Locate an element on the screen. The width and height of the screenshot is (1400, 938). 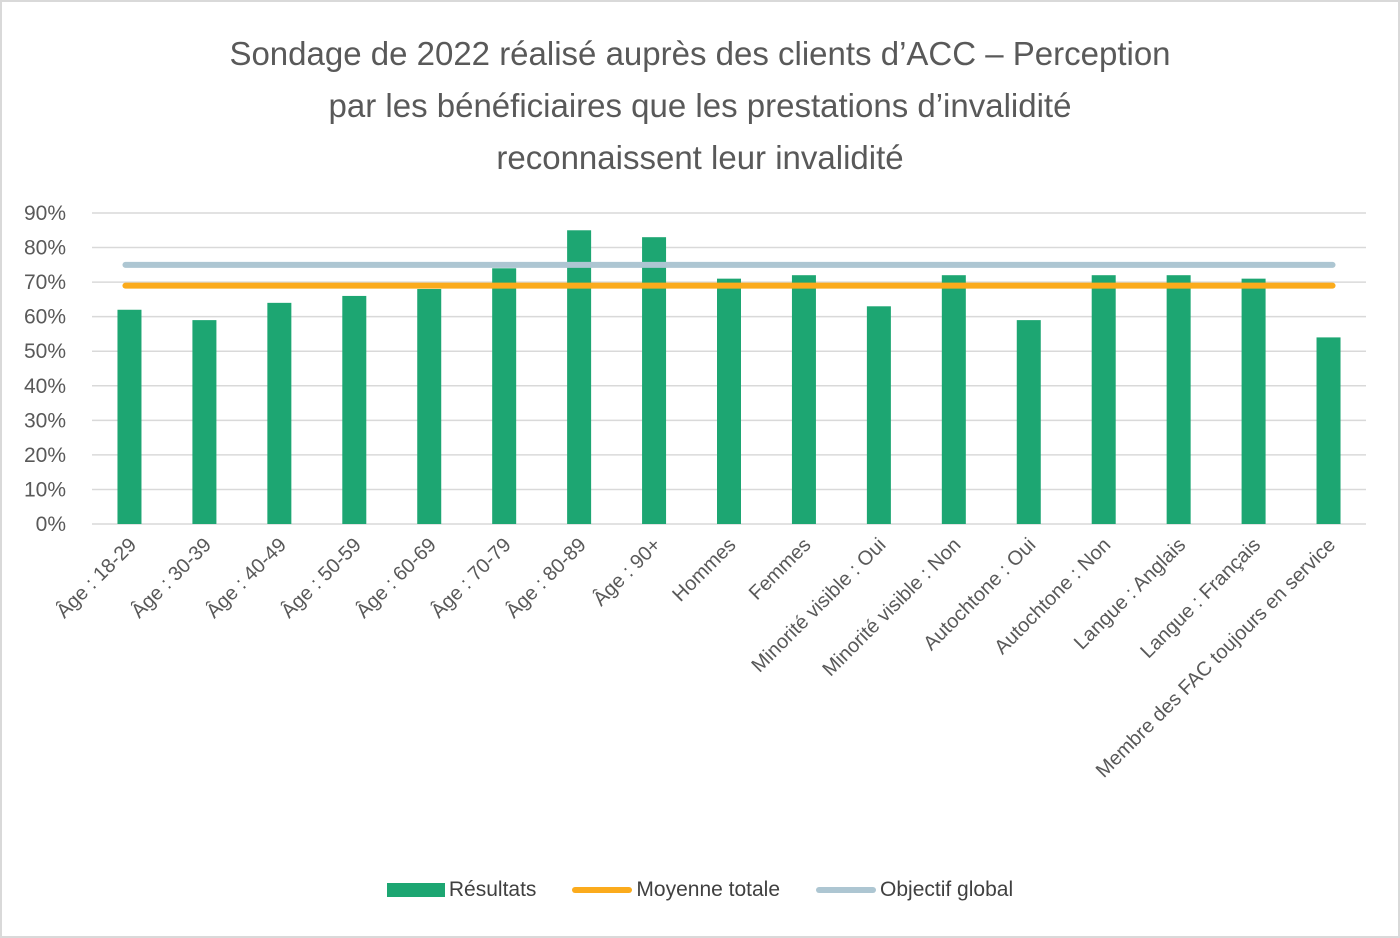
x-tick-label: Hommes is located at coordinates (704, 570).